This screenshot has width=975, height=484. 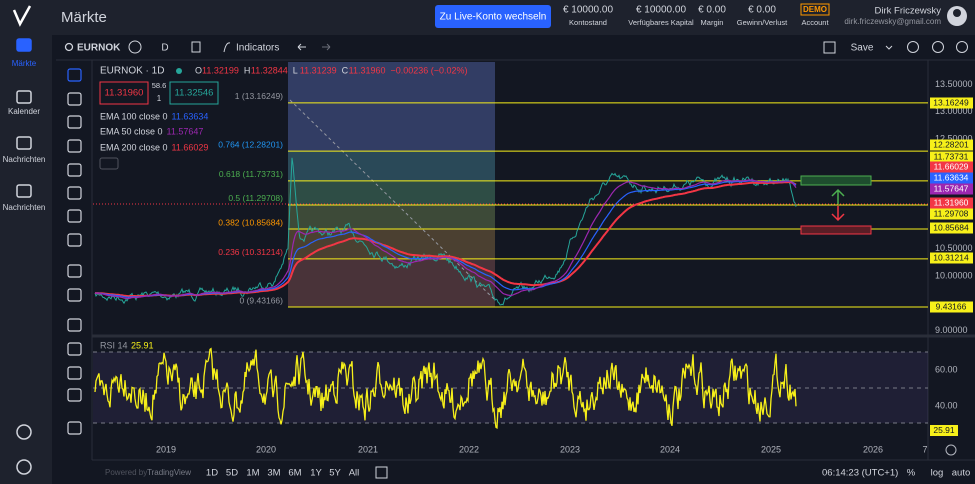 I want to click on branding-link: TradingView, so click(x=169, y=472).